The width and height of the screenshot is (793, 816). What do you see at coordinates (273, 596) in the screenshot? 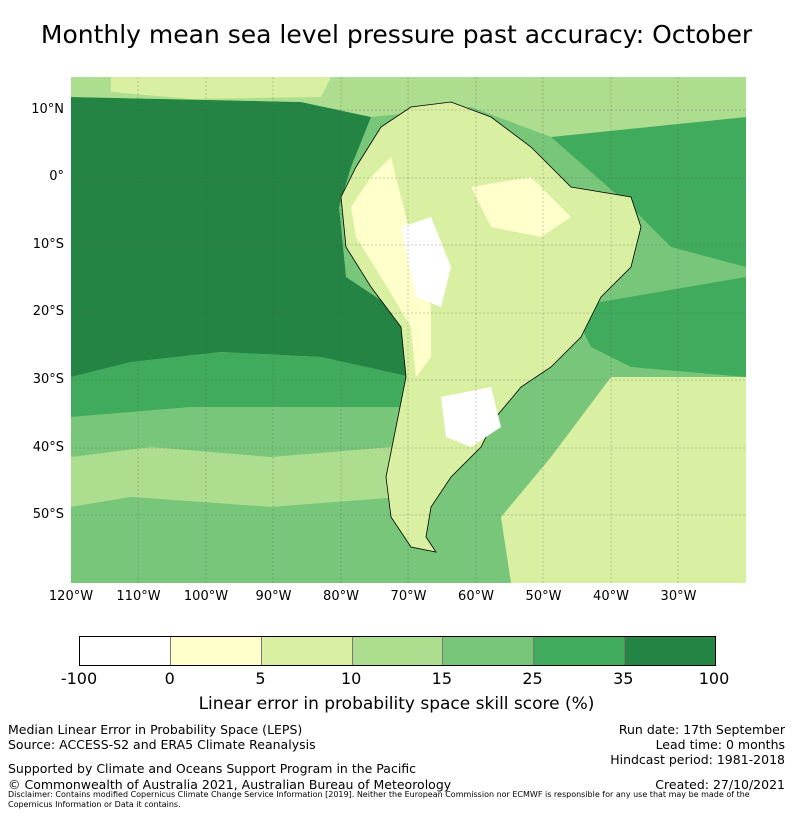
I see `longitude-label: 90°W` at bounding box center [273, 596].